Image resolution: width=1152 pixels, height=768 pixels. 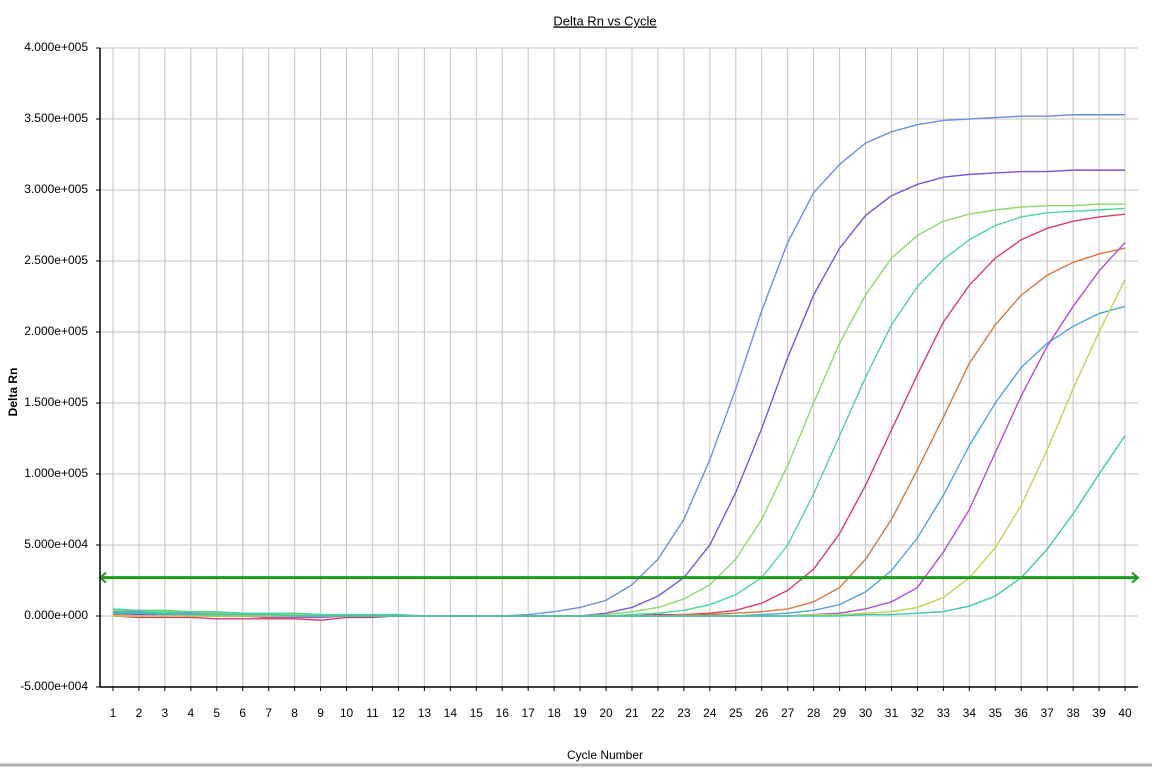 I want to click on x-tick-label: 31, so click(x=892, y=713).